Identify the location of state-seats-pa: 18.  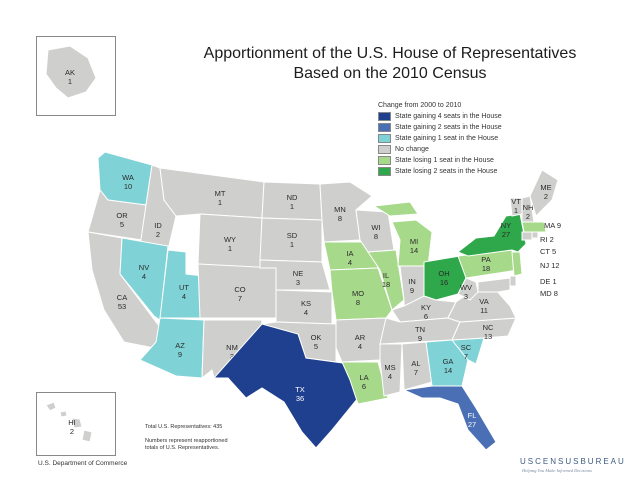
(486, 268).